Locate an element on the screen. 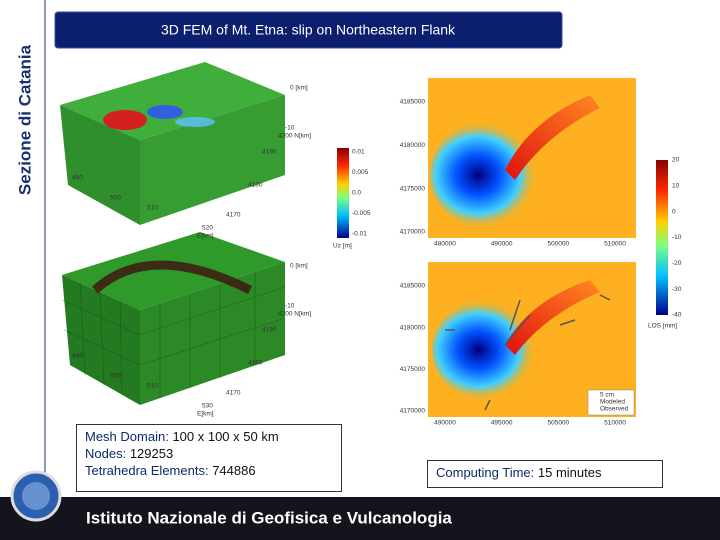 The height and width of the screenshot is (540, 720). colorbar-tick: -40 is located at coordinates (677, 315).